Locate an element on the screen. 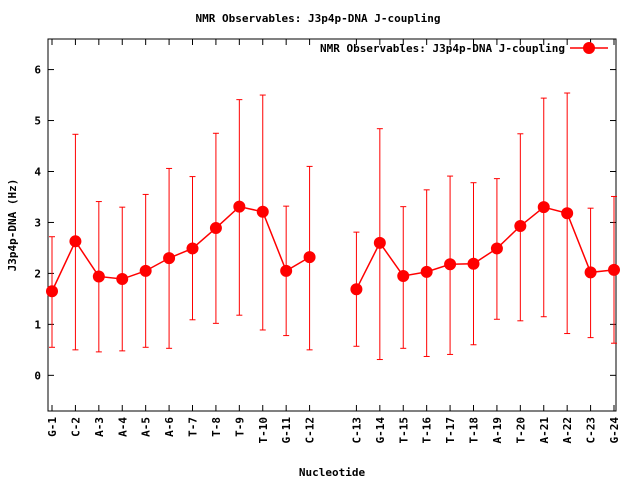  x-tick-label: A-21 is located at coordinates (544, 430).